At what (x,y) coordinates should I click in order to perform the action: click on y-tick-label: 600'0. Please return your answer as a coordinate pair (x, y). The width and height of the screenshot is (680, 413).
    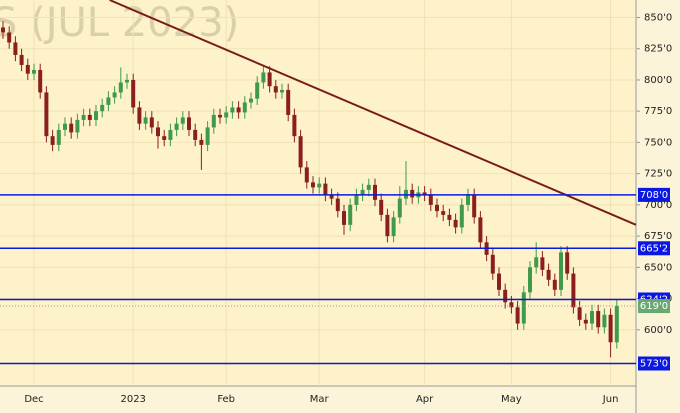
    Looking at the image, I should click on (658, 330).